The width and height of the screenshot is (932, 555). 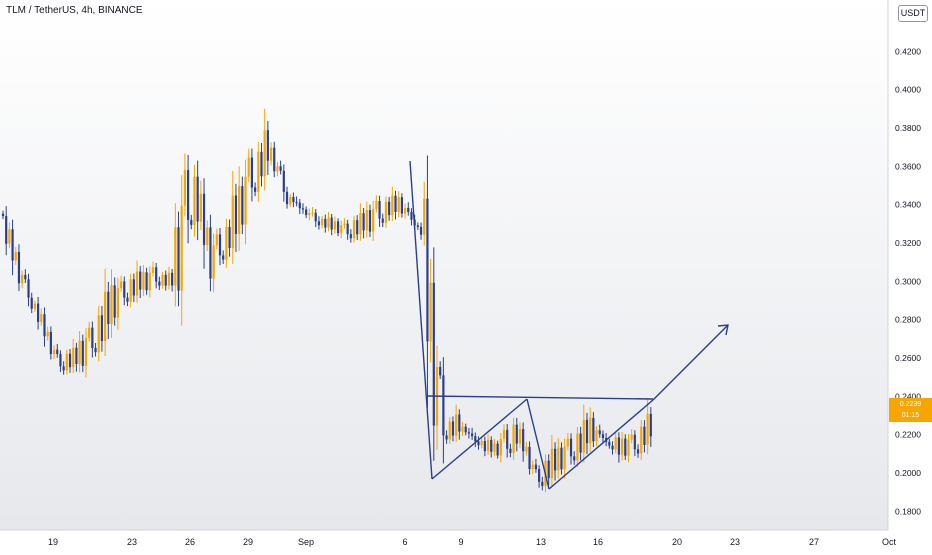 What do you see at coordinates (421, 320) in the screenshot?
I see `breakdown-trendline` at bounding box center [421, 320].